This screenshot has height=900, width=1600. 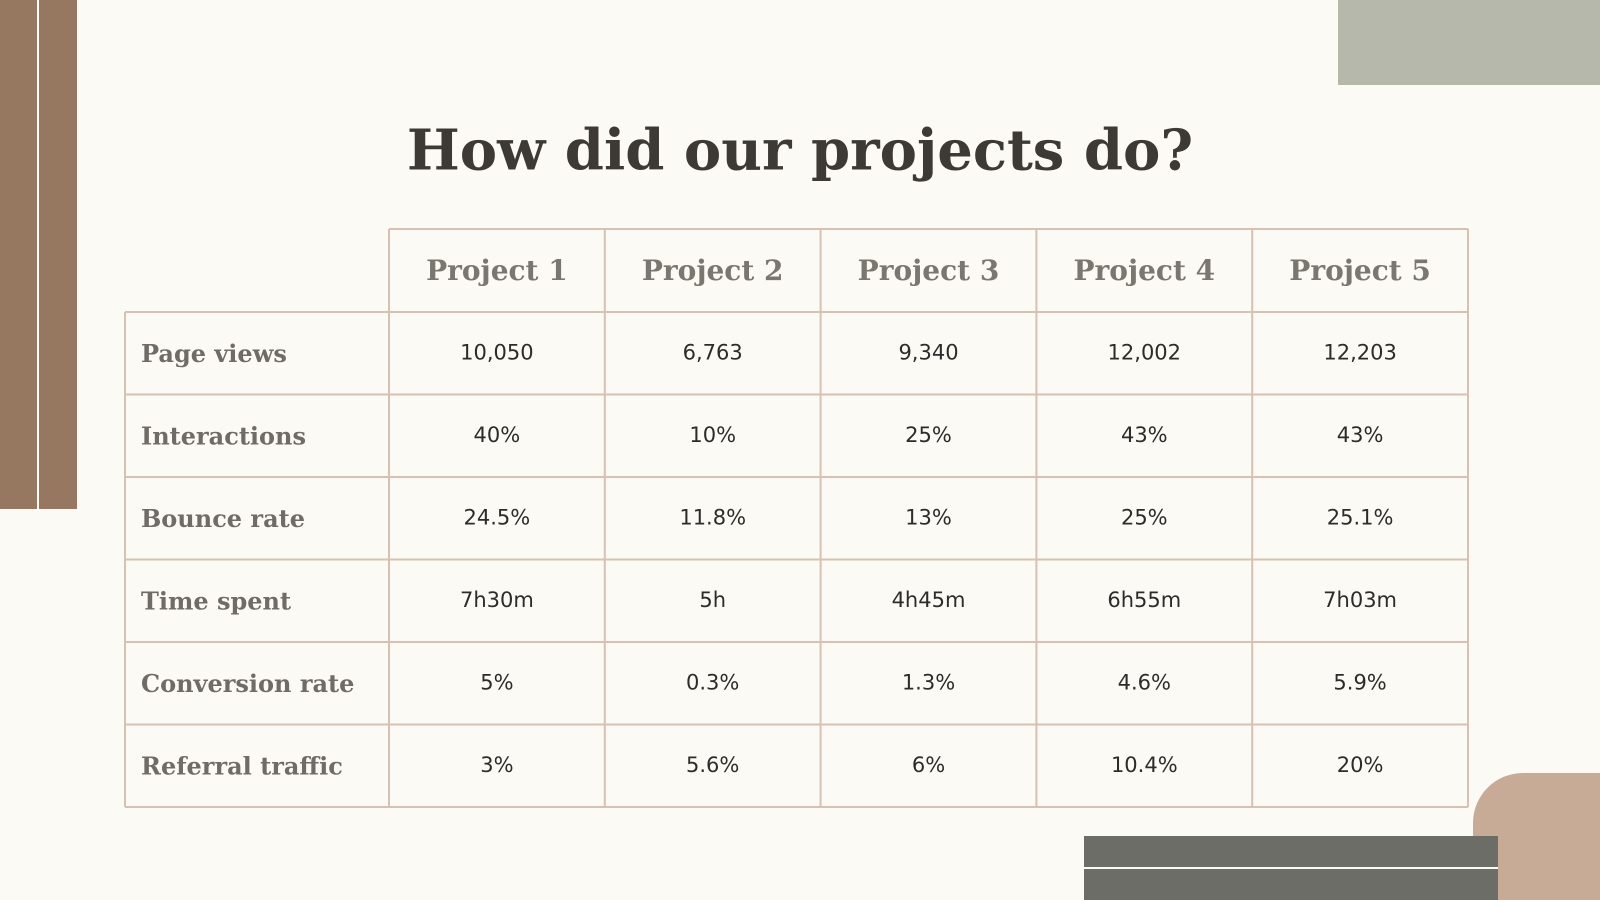 I want to click on table-cell: 25.1%, so click(x=1360, y=517).